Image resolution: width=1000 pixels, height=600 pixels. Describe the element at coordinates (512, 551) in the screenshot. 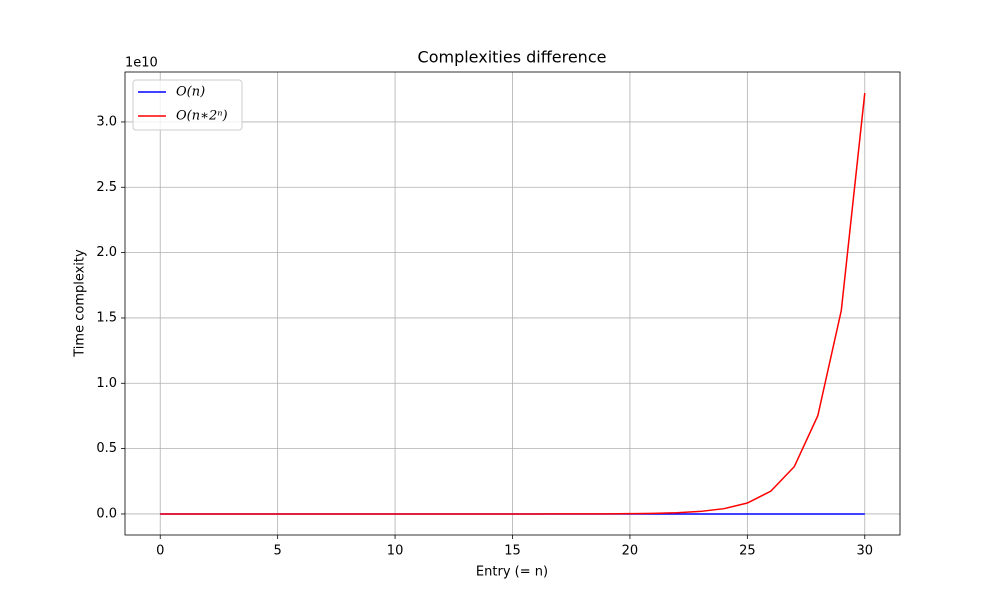

I see `x-tick-label: 15` at that location.